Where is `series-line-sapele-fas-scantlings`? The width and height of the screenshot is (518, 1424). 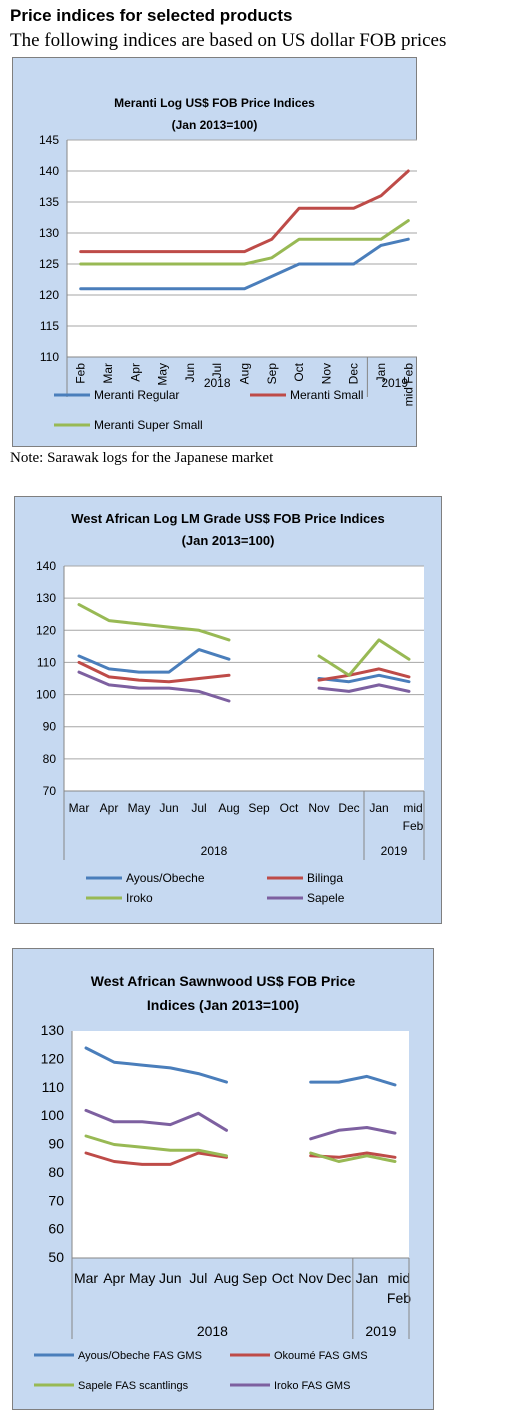 series-line-sapele-fas-scantlings is located at coordinates (156, 1146).